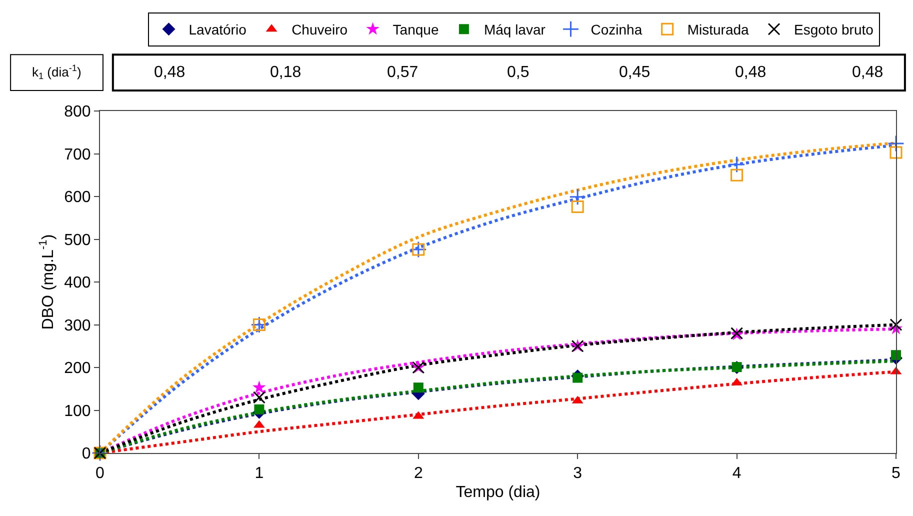  What do you see at coordinates (259, 473) in the screenshot?
I see `x-tick-label: 1` at bounding box center [259, 473].